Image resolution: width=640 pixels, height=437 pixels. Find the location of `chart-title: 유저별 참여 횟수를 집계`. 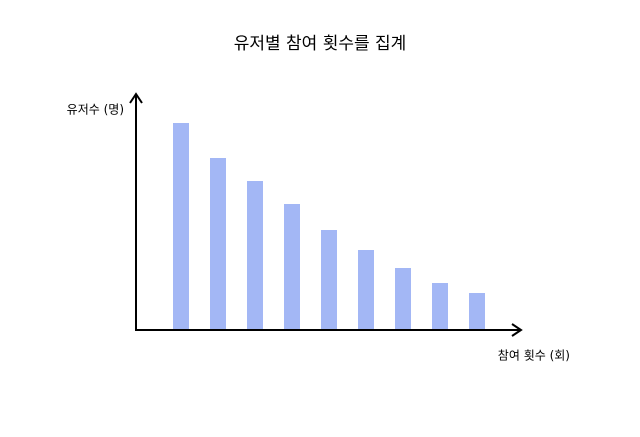

chart-title: 유저별 참여 횟수를 집계 is located at coordinates (320, 44).